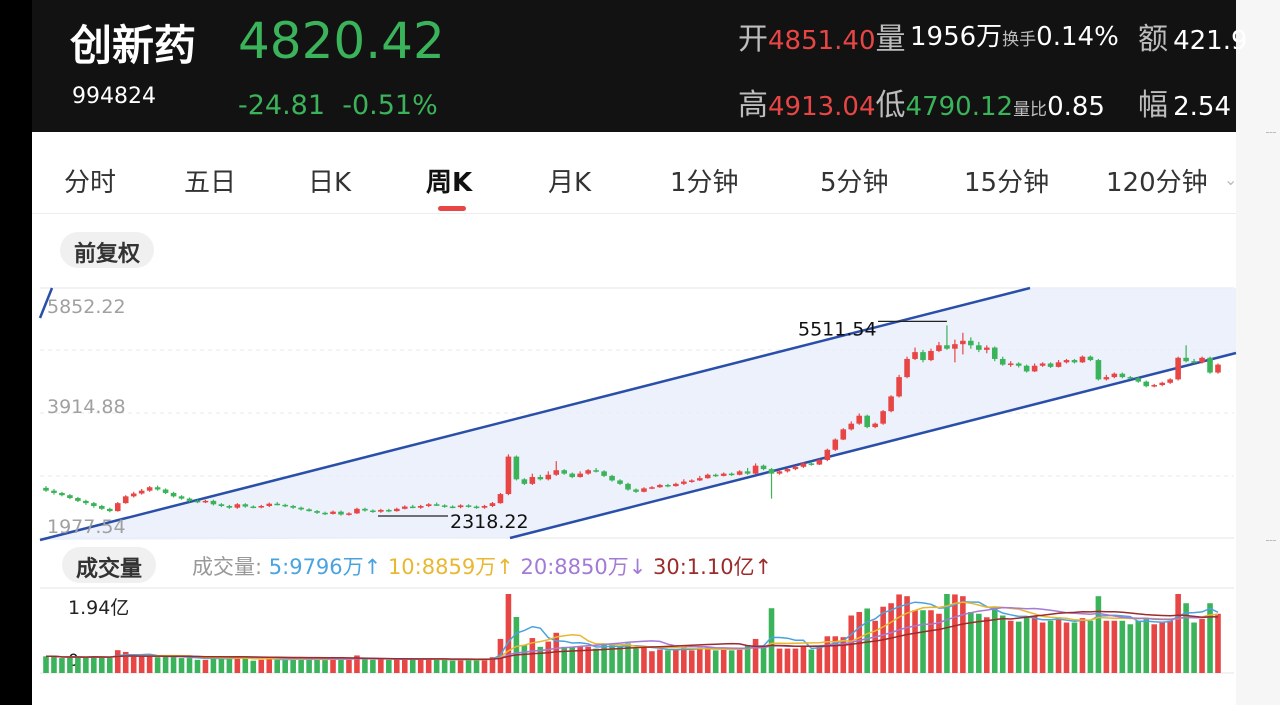  Describe the element at coordinates (570, 183) in the screenshot. I see `tab-monthly-k: 月K` at that location.